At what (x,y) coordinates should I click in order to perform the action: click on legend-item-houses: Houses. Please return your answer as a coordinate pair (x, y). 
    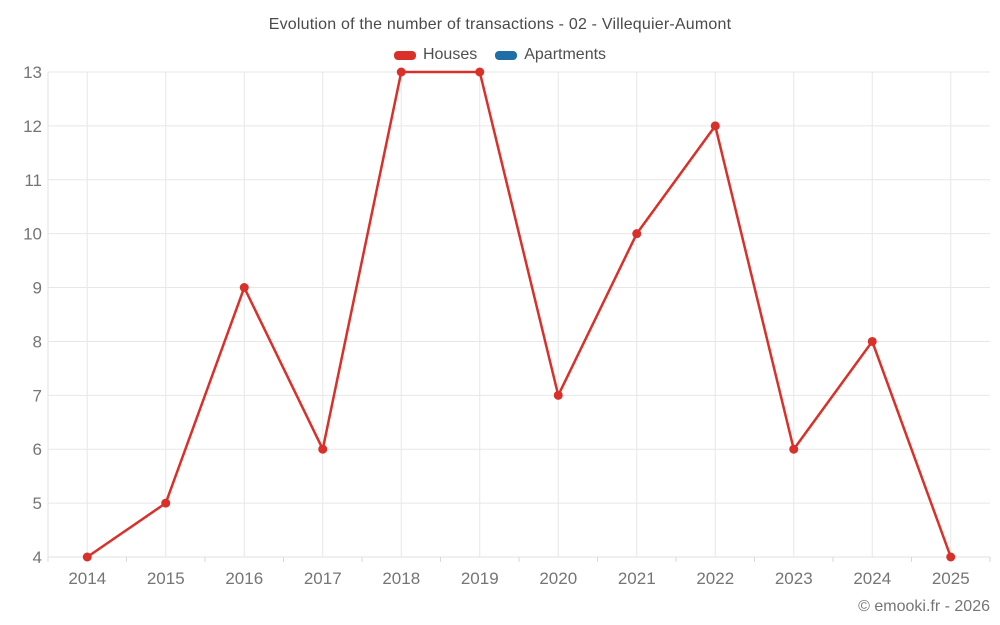
    Looking at the image, I should click on (435, 55).